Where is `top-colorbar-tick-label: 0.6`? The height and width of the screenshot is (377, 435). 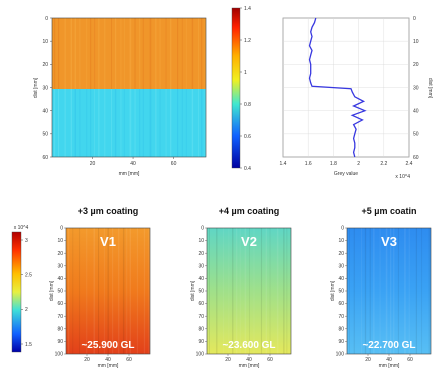
top-colorbar-tick-label: 0.6 is located at coordinates (247, 137).